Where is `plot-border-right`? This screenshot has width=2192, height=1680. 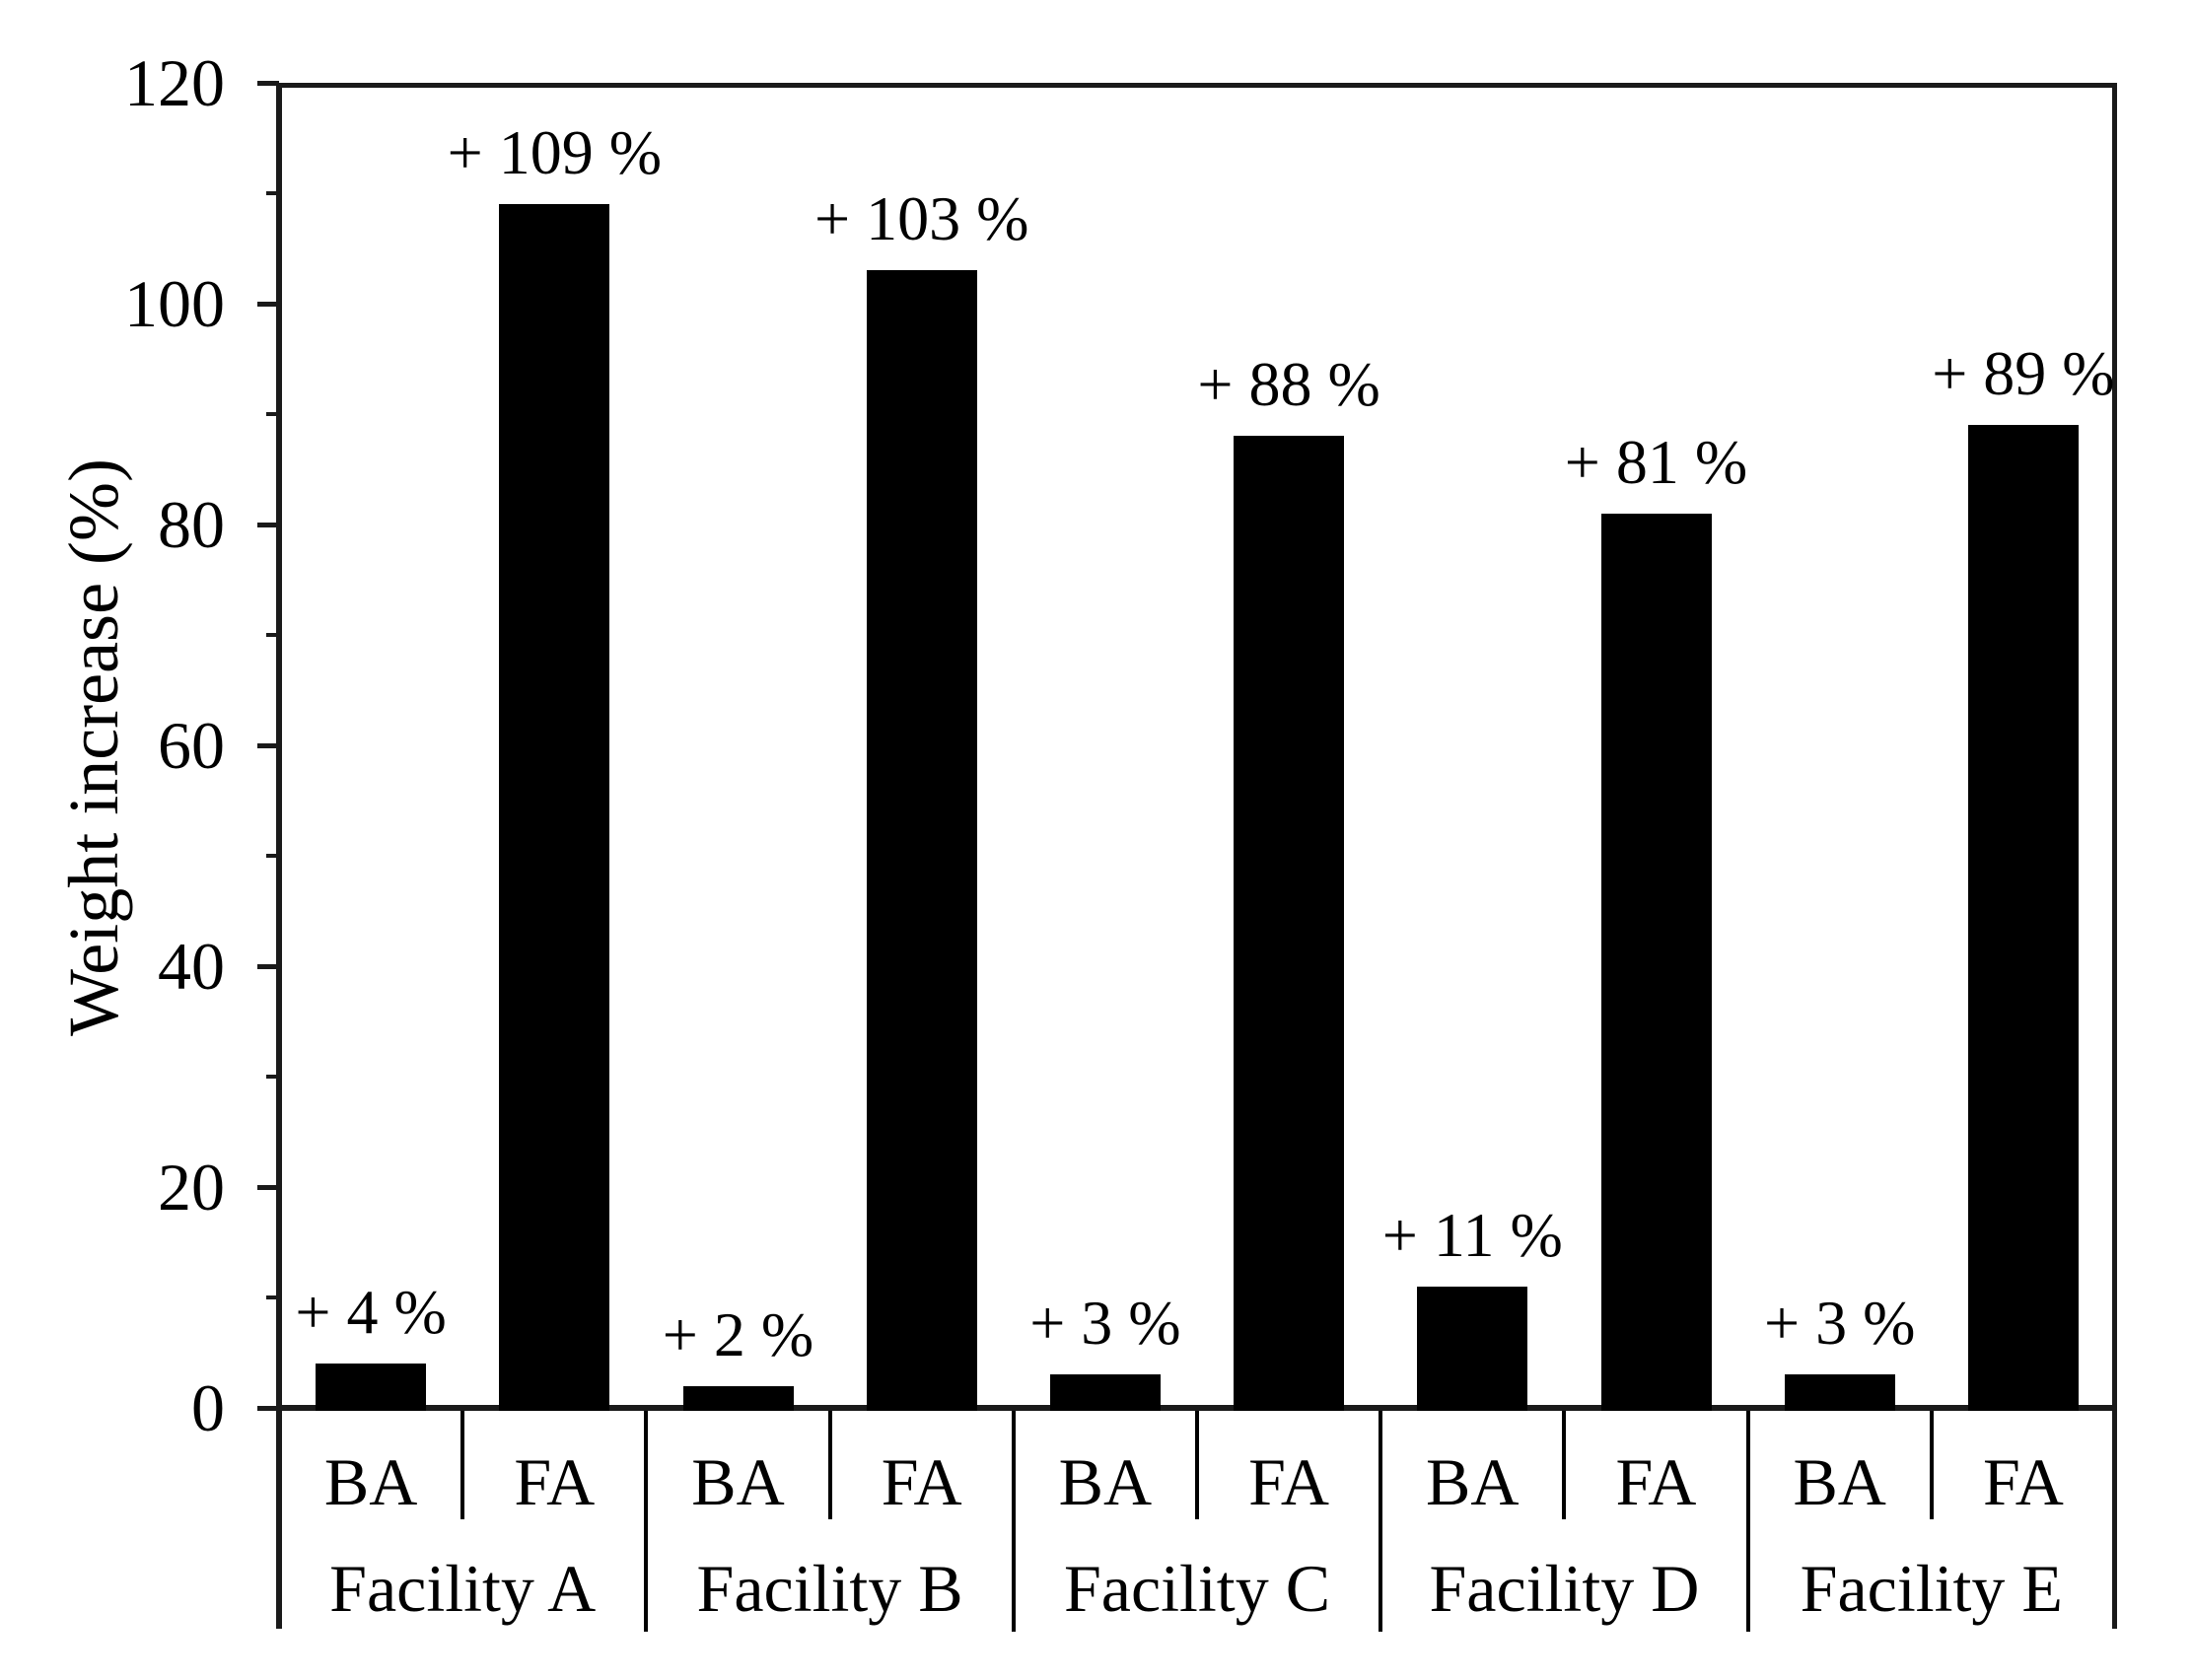
plot-border-right is located at coordinates (2115, 856).